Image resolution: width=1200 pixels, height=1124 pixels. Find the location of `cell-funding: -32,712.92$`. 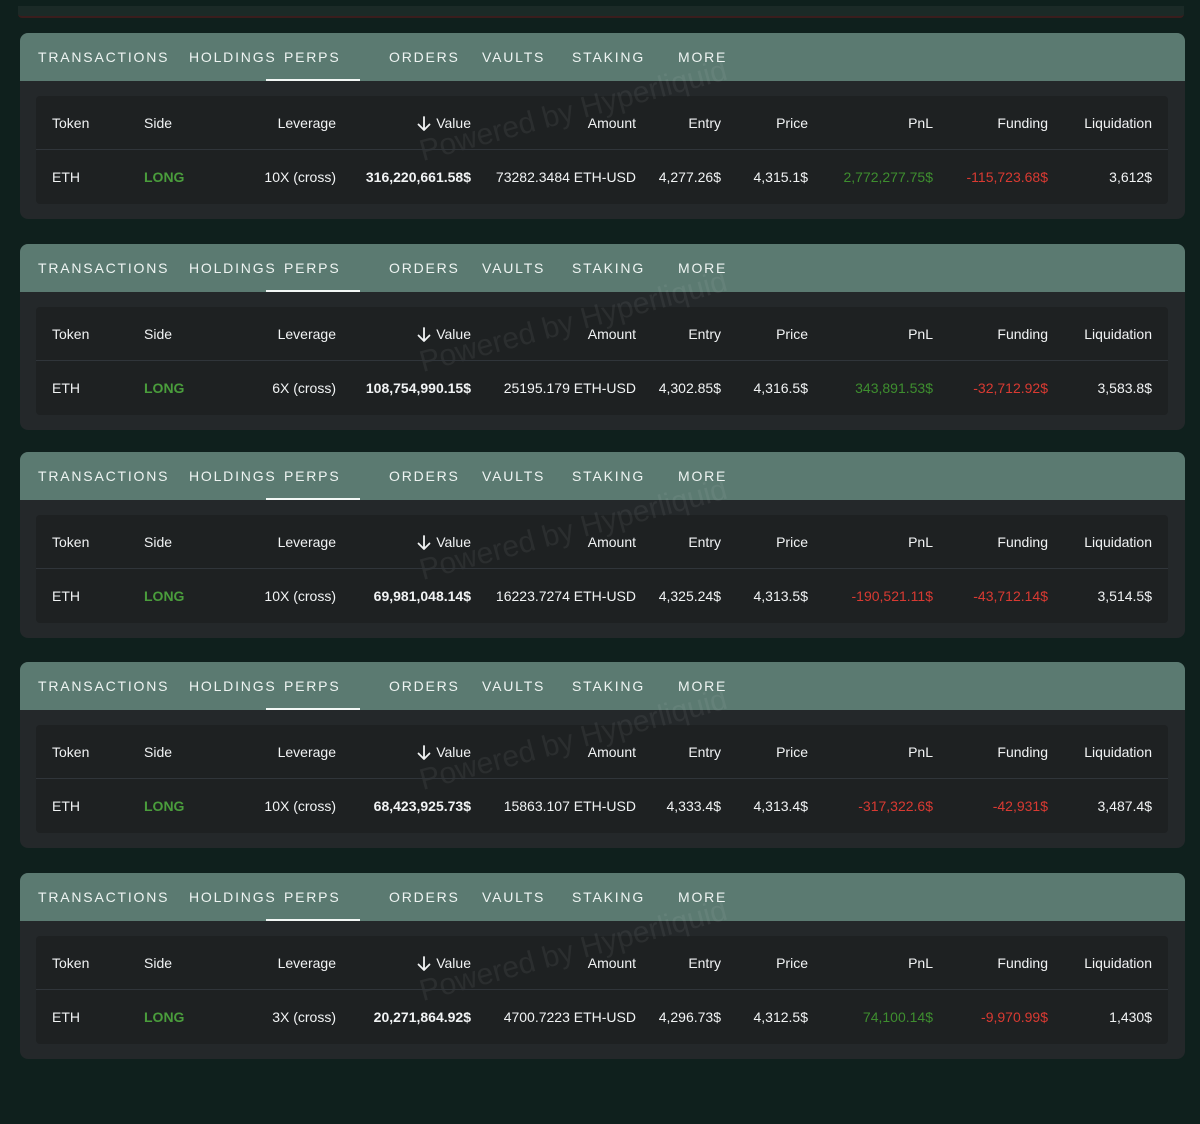

cell-funding: -32,712.92$ is located at coordinates (1010, 388).